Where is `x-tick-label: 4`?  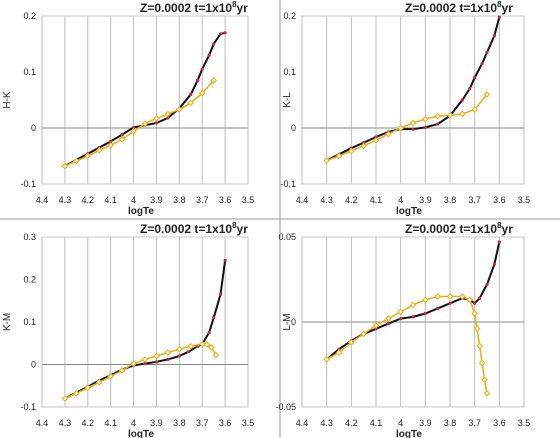 x-tick-label: 4 is located at coordinates (133, 423).